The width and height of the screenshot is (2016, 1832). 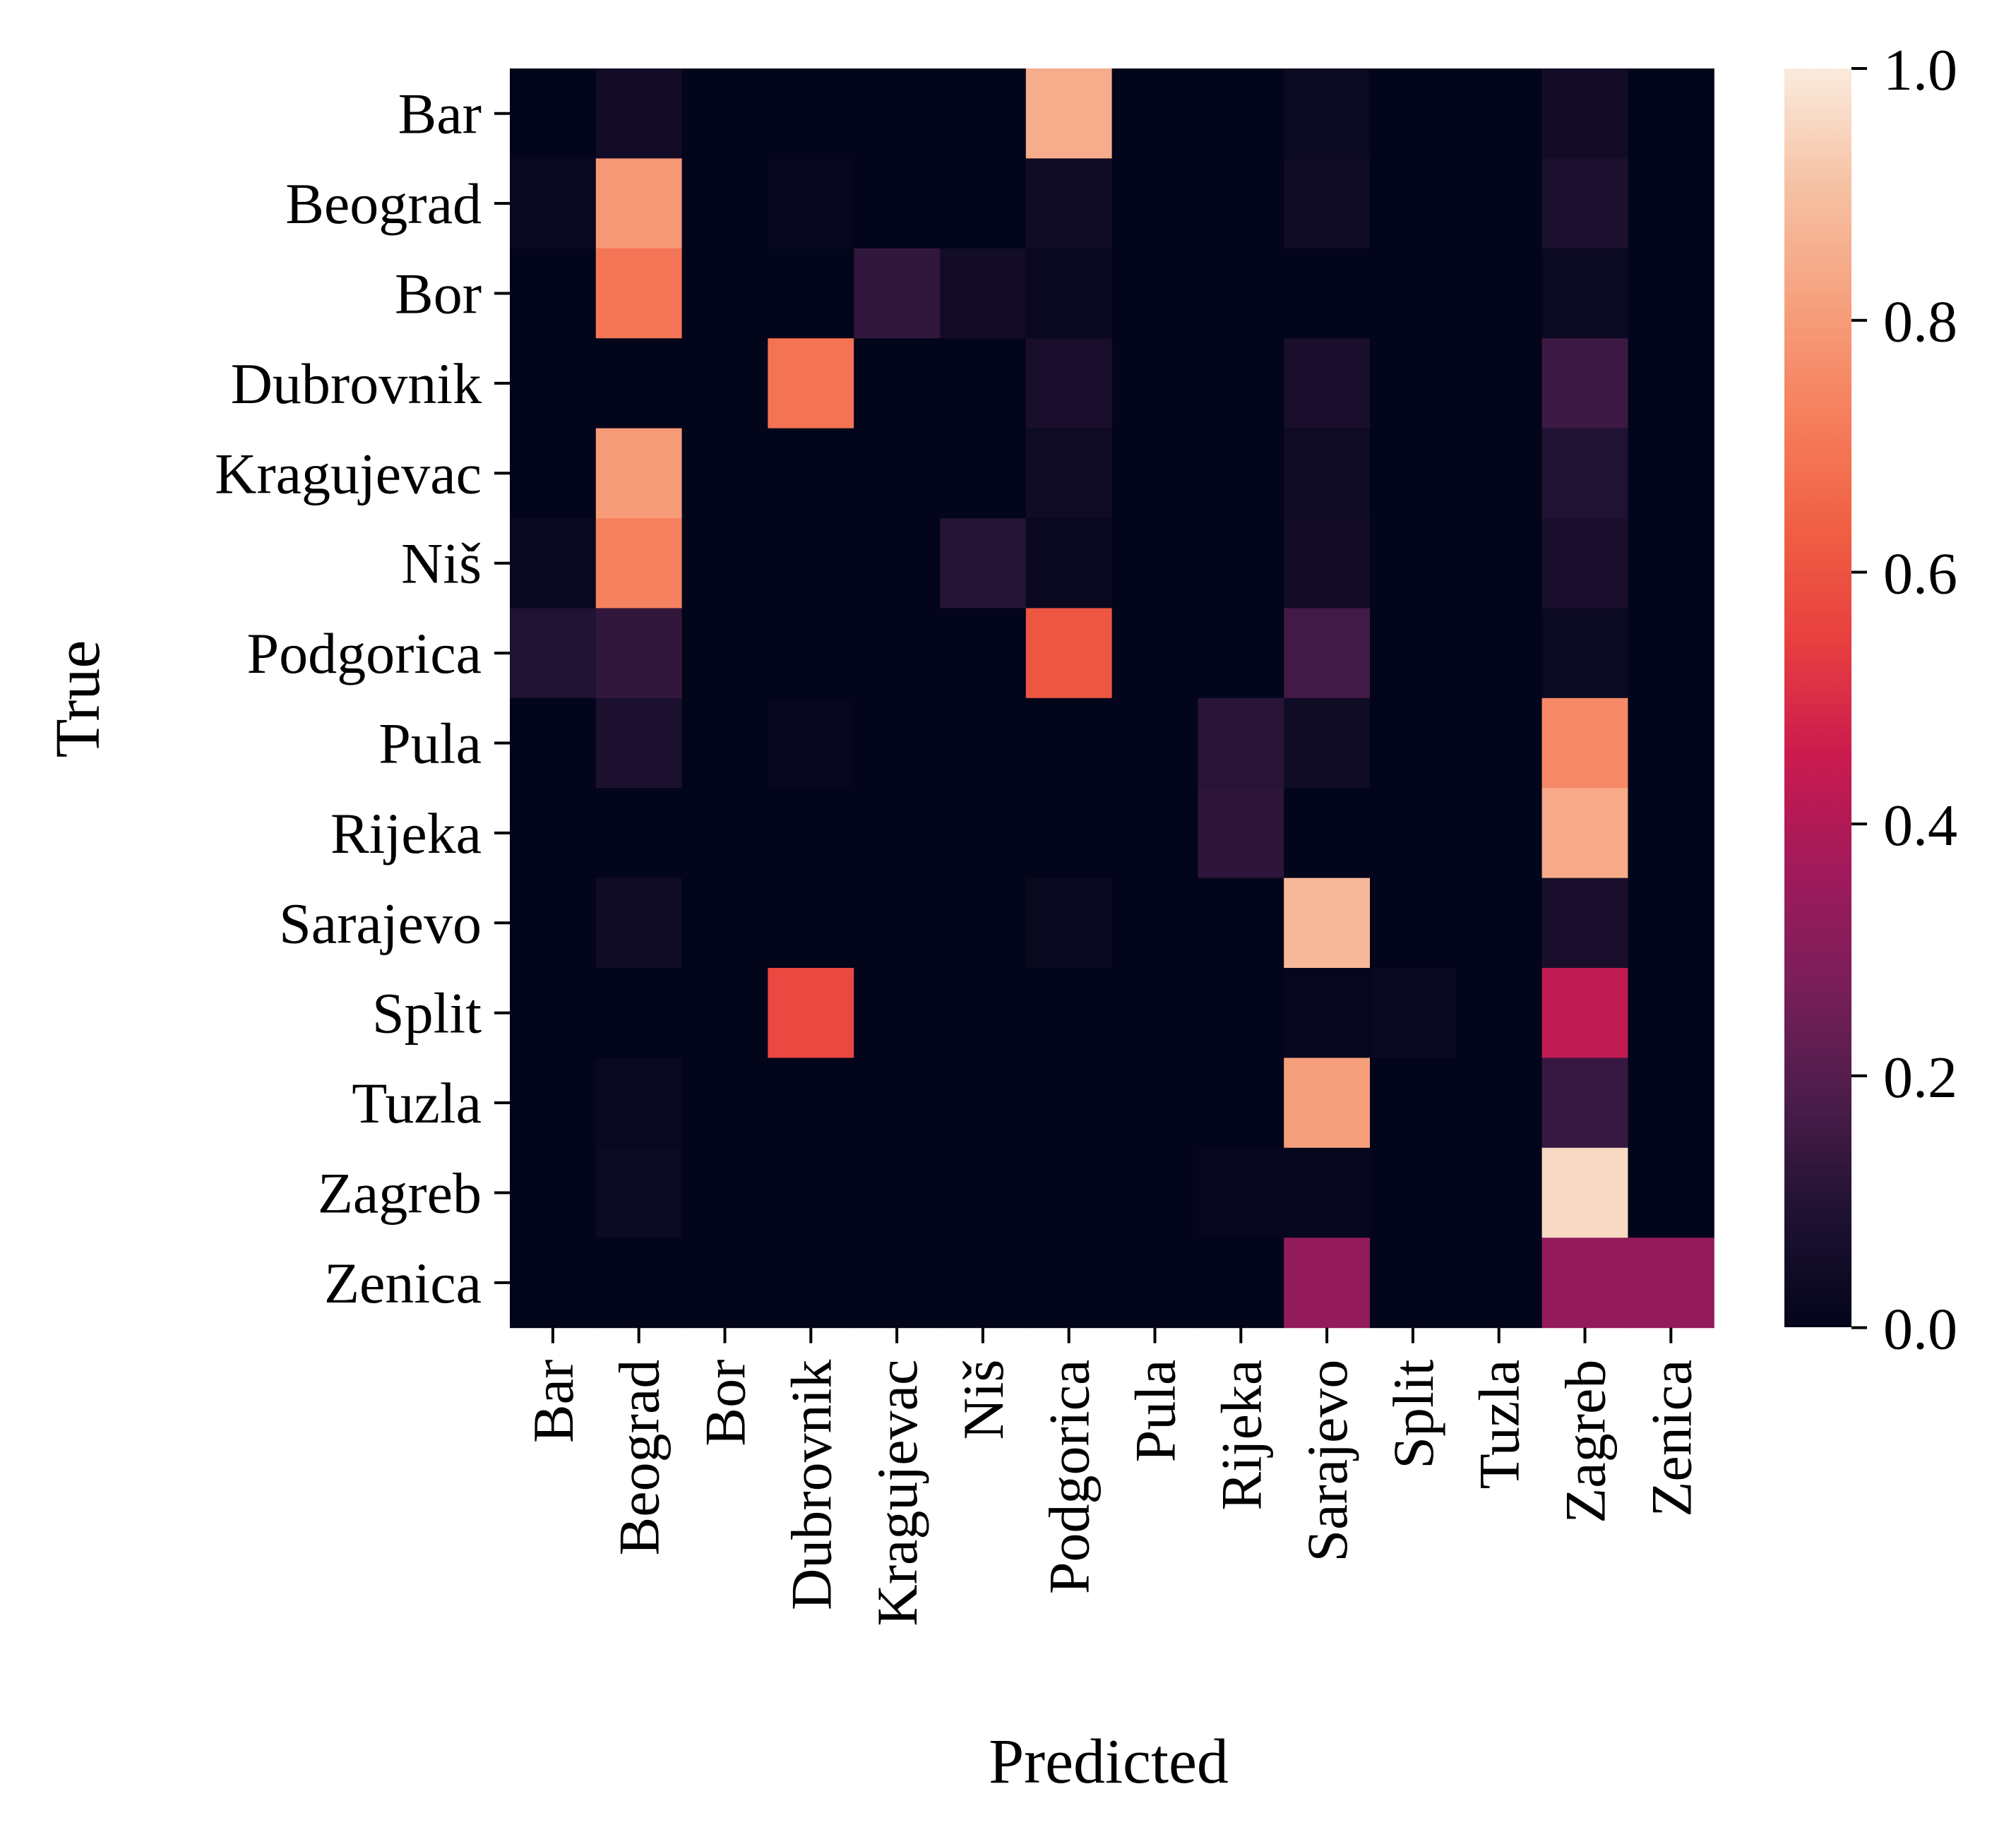 I want to click on y-tick-label: Dubrovnik, so click(x=356, y=384).